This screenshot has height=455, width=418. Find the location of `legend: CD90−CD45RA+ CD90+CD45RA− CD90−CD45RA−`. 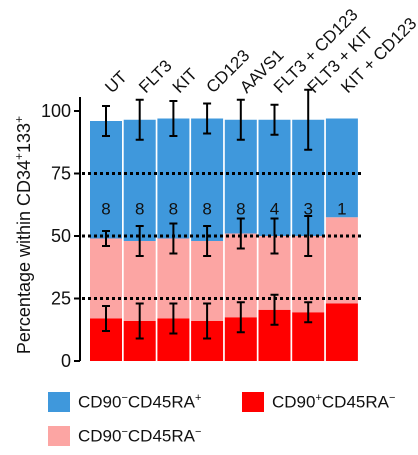

legend: CD90−CD45RA+ CD90+CD45RA− CD90−CD45RA− is located at coordinates (233, 422).